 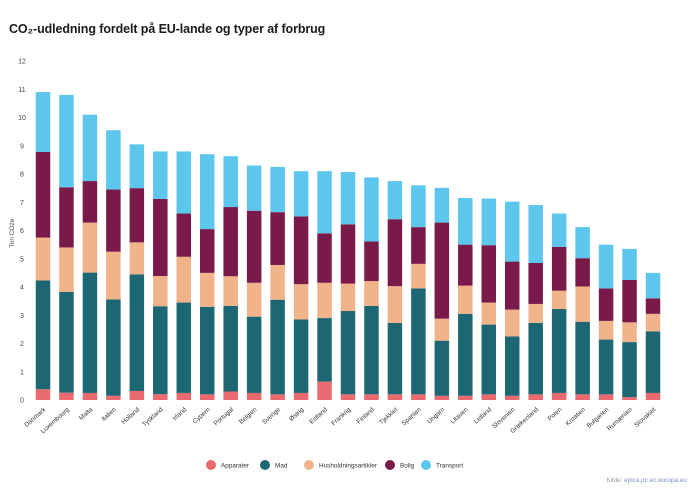 I want to click on legend-label: Bolig, so click(x=407, y=466).